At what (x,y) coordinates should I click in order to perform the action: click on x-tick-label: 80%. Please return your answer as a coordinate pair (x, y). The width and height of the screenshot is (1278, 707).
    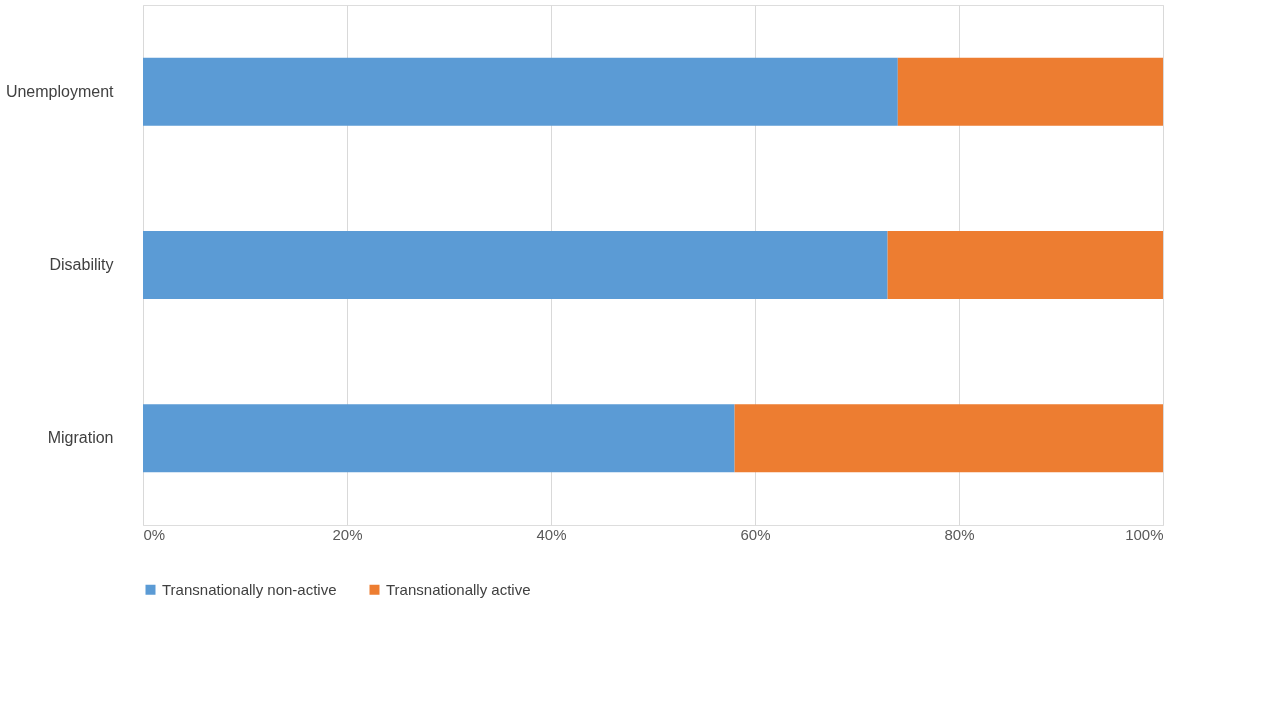
    Looking at the image, I should click on (959, 534).